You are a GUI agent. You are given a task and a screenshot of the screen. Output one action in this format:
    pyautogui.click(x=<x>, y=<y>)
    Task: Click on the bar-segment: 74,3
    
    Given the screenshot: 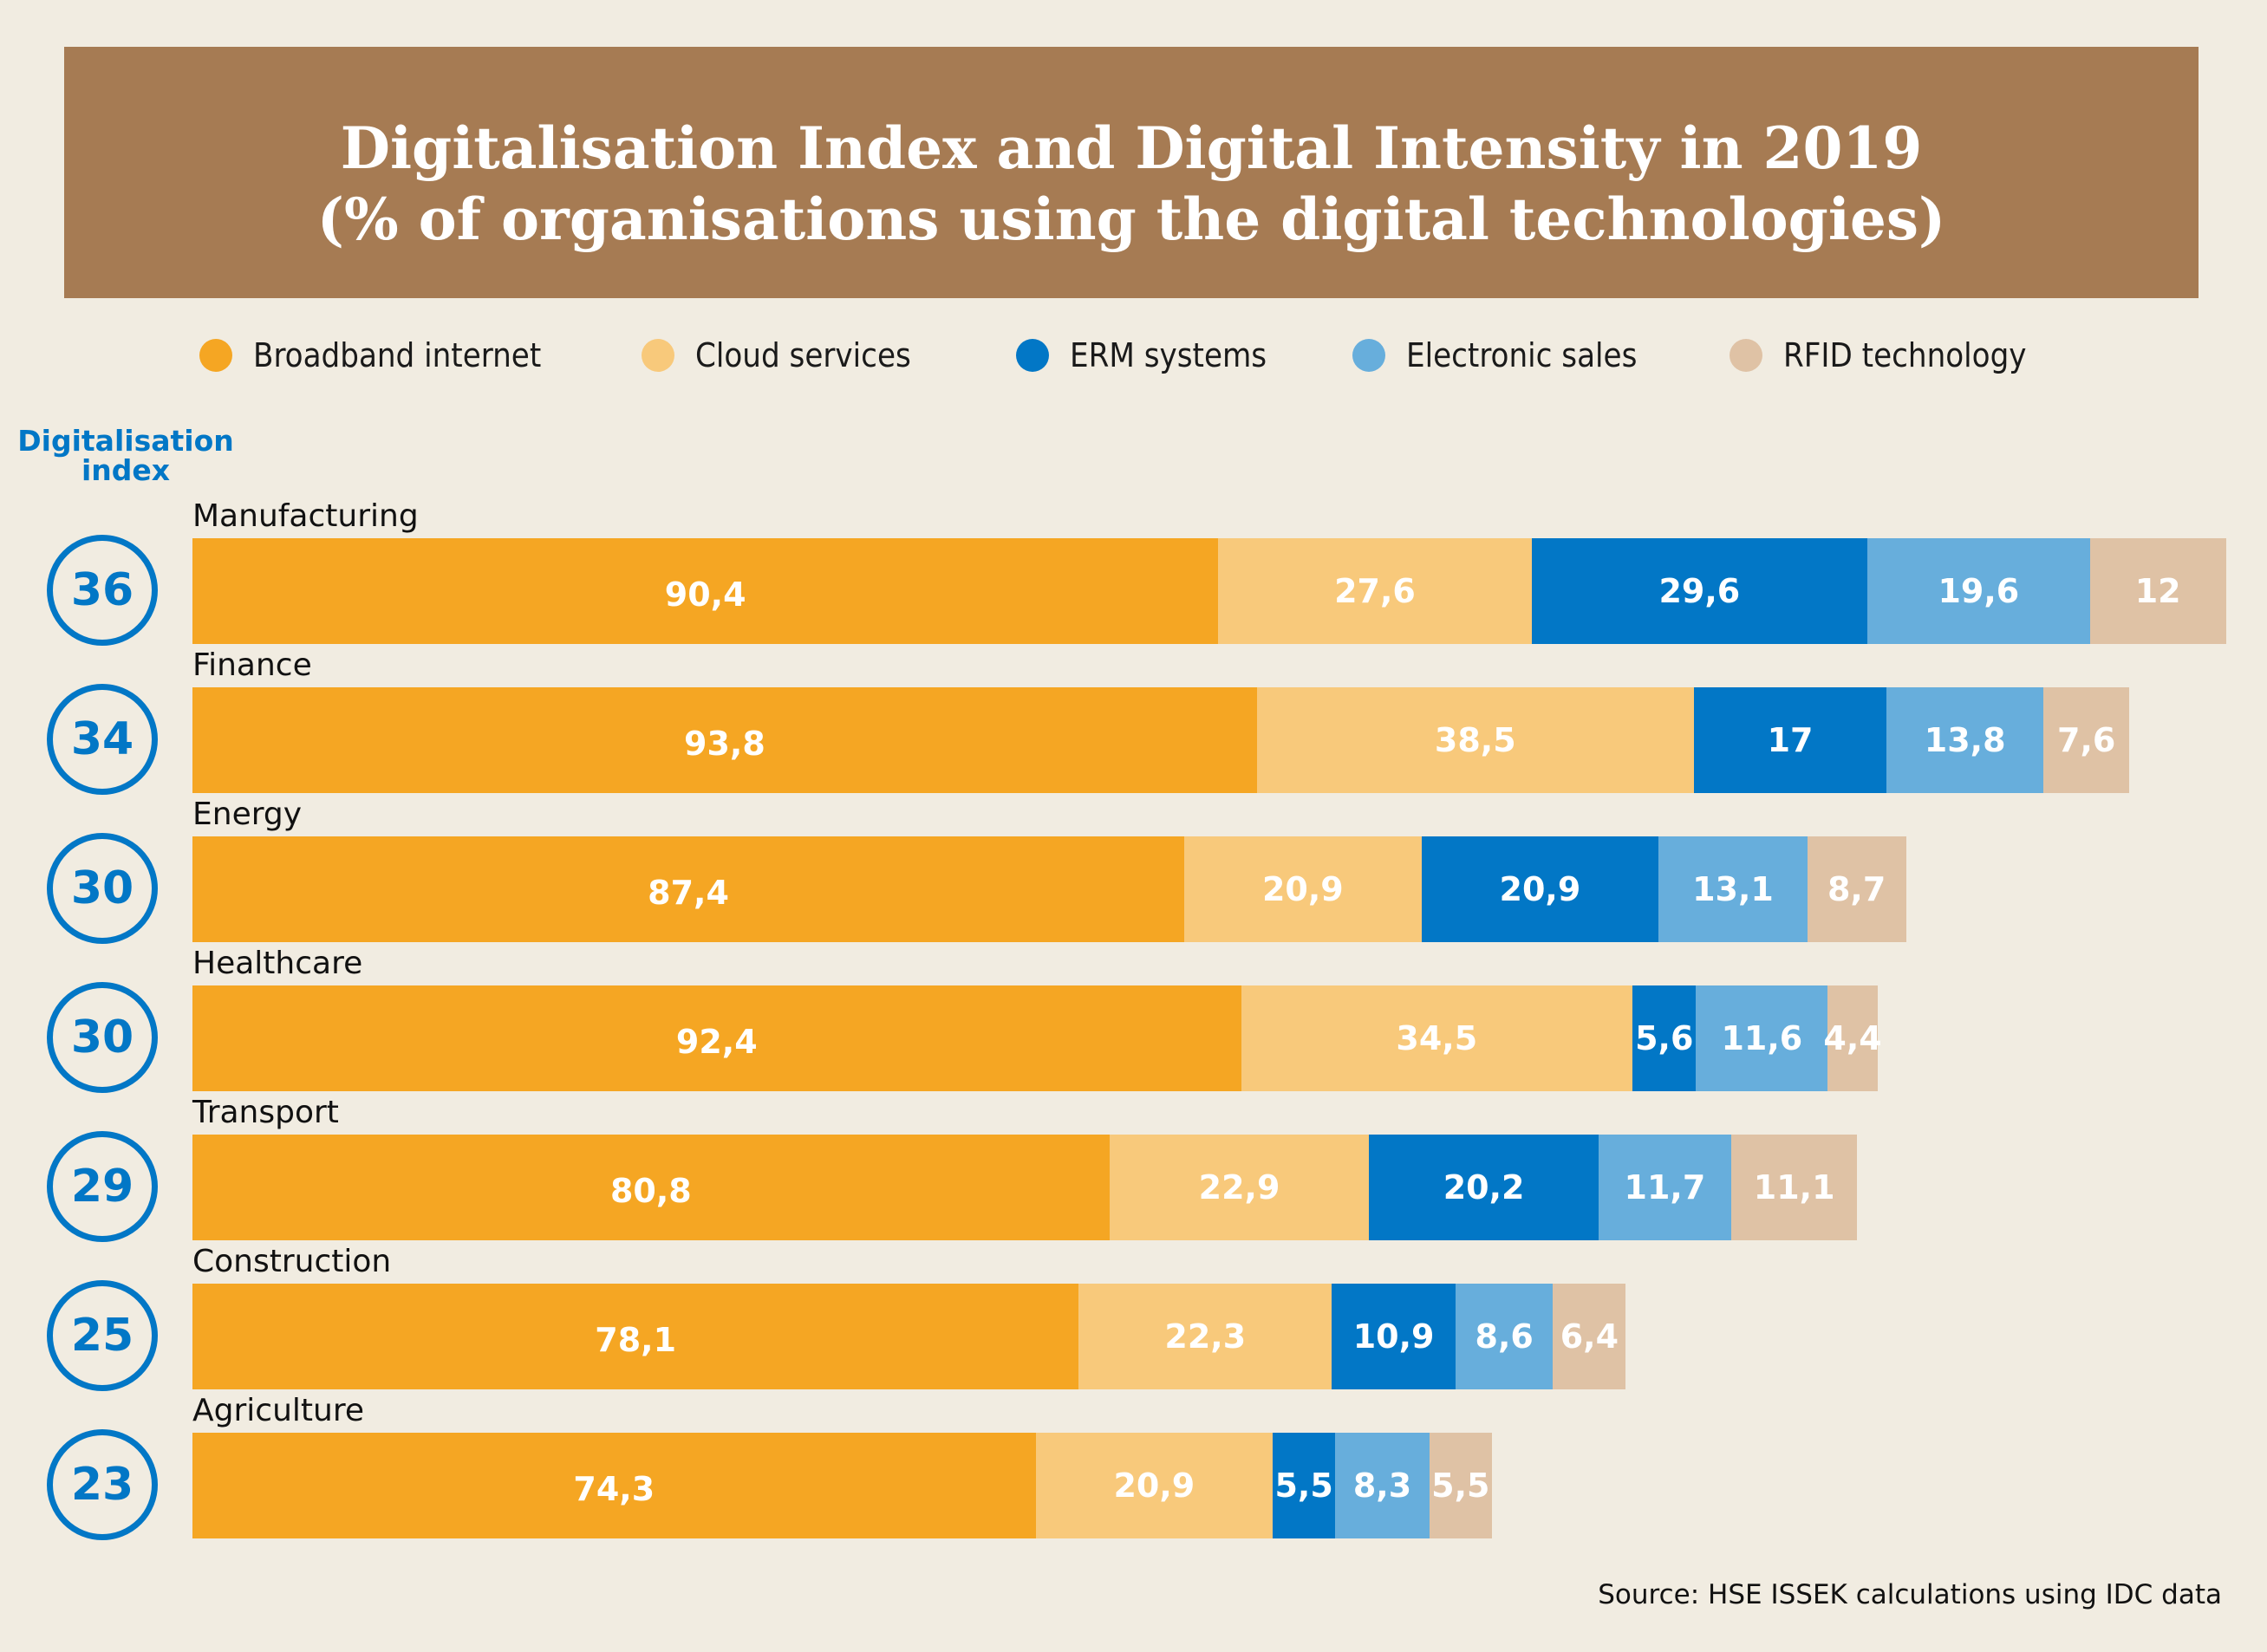 What is the action you would take?
    pyautogui.click(x=614, y=1485)
    